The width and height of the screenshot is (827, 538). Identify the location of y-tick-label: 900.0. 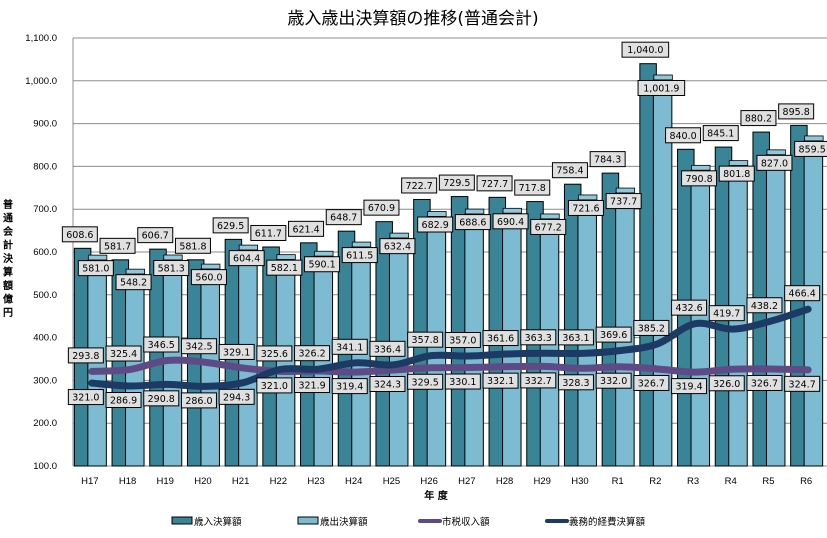
(45, 124).